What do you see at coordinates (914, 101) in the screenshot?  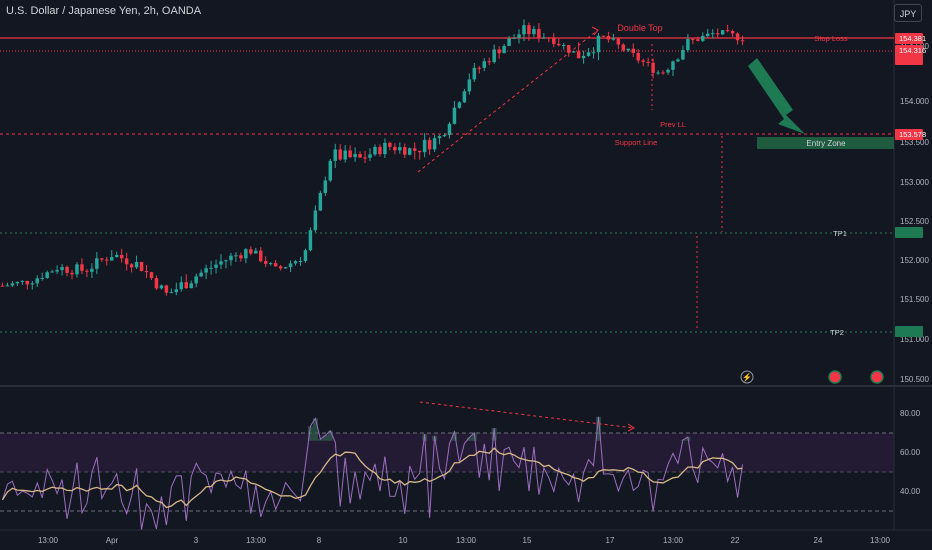 I see `price-tick: 154.000` at bounding box center [914, 101].